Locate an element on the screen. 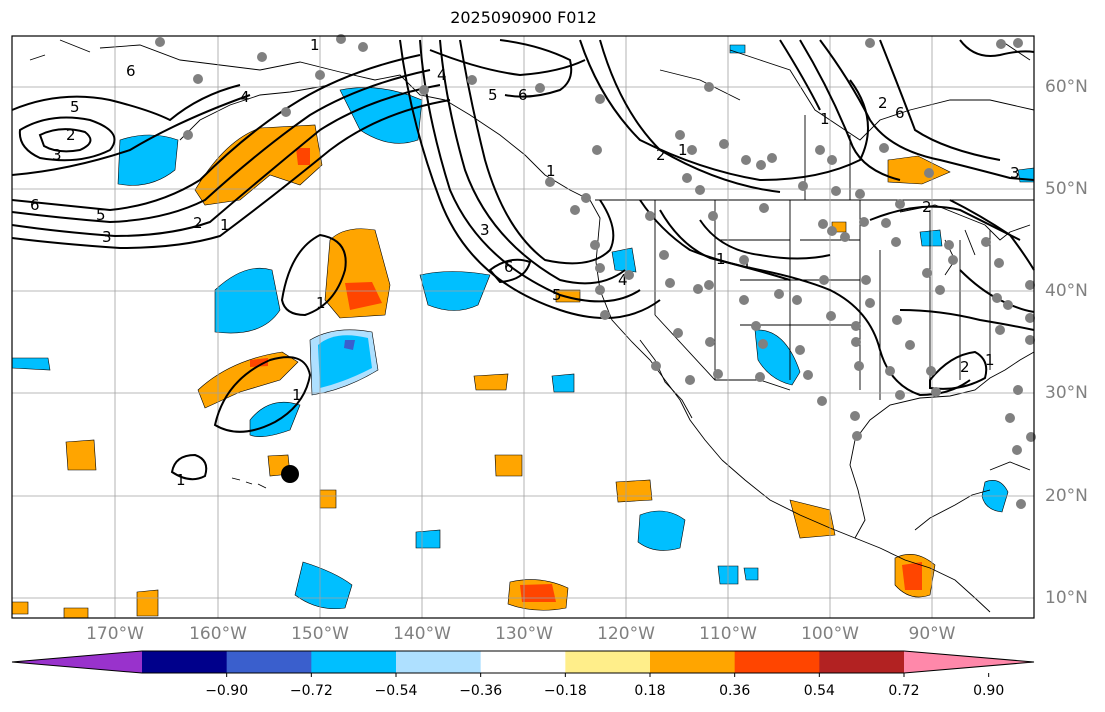 This screenshot has width=1105, height=712. colorbar-tick-label: 0.36 is located at coordinates (735, 691).